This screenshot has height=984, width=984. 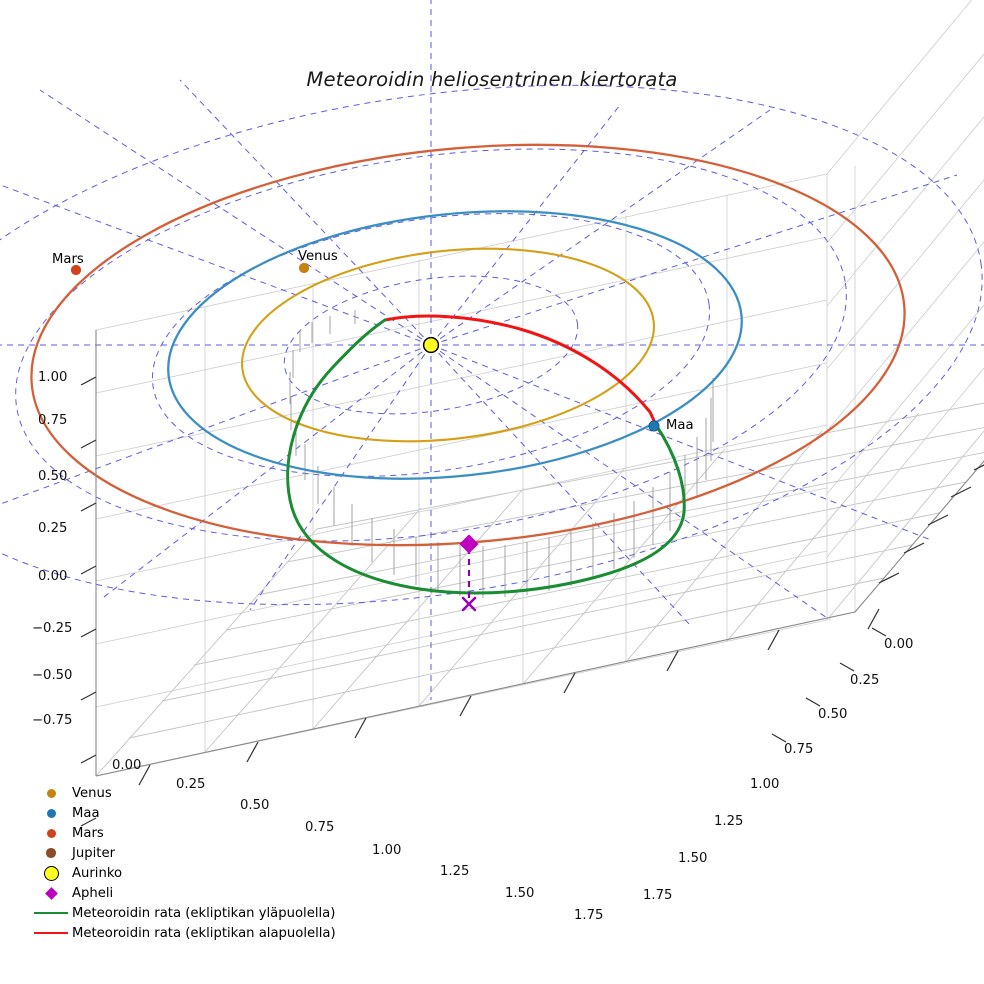 What do you see at coordinates (51, 893) in the screenshot?
I see `aphelion-diamond-icon` at bounding box center [51, 893].